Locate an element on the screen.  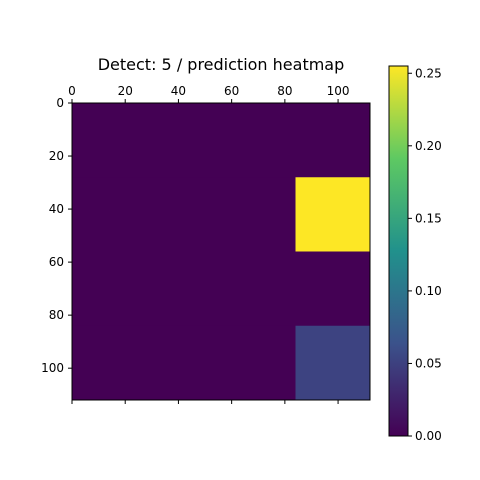
y-tick-label: 100 is located at coordinates (52, 368).